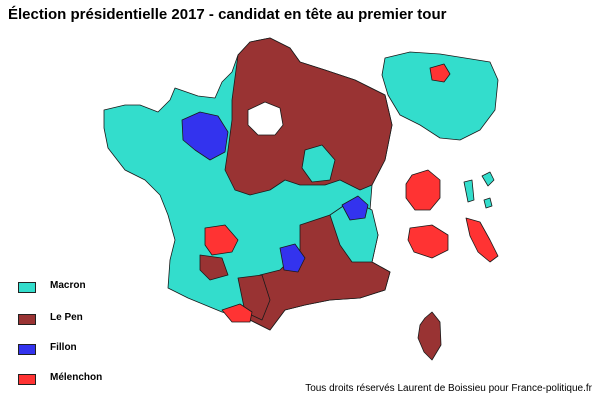 The image size is (600, 400). What do you see at coordinates (63, 347) in the screenshot?
I see `legend-label-fillon: Fillon` at bounding box center [63, 347].